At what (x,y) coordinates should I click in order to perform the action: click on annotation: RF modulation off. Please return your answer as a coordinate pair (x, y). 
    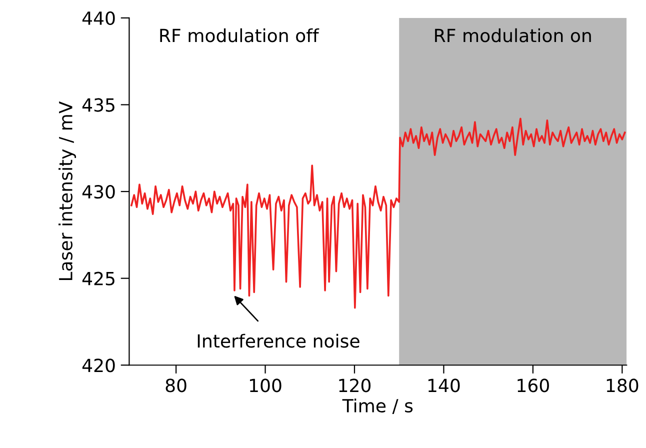
    Looking at the image, I should click on (240, 35).